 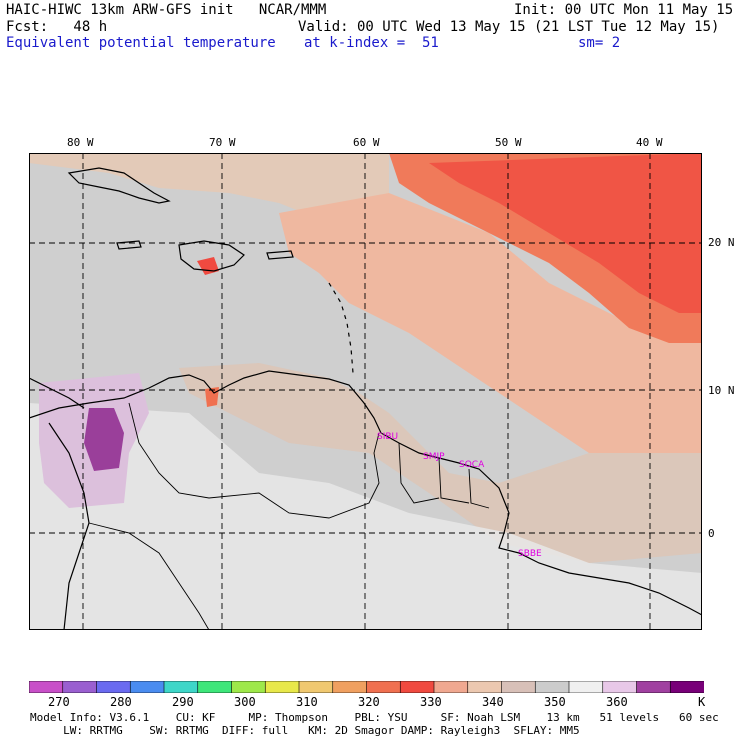 I want to click on central-america-coast, so click(x=57, y=393).